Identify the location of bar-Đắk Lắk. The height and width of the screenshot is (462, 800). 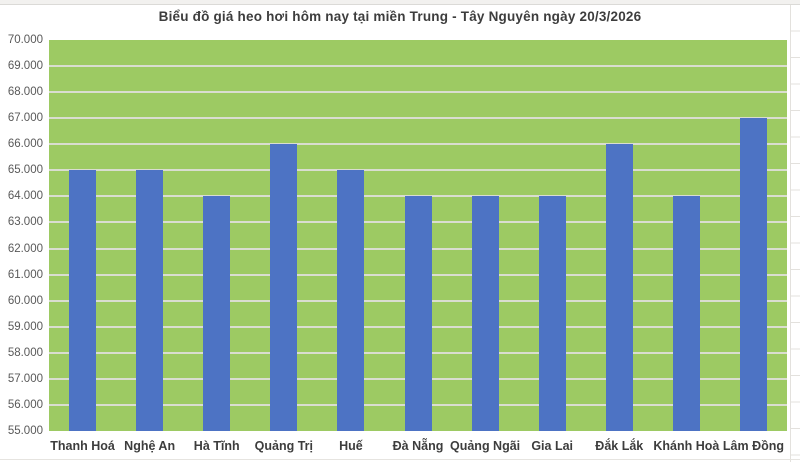
(619, 287).